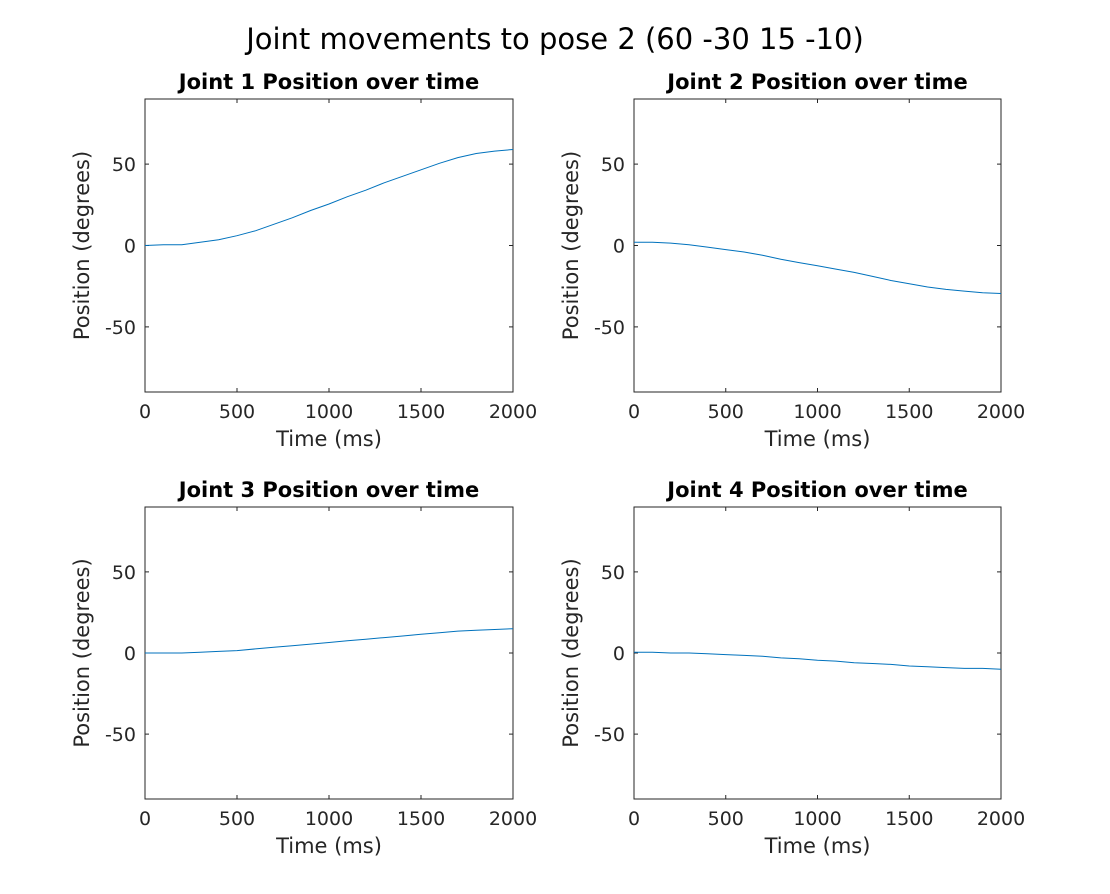 The width and height of the screenshot is (1110, 894). Describe the element at coordinates (816, 490) in the screenshot. I see `subplot-title: Joint 4 Position over time` at that location.